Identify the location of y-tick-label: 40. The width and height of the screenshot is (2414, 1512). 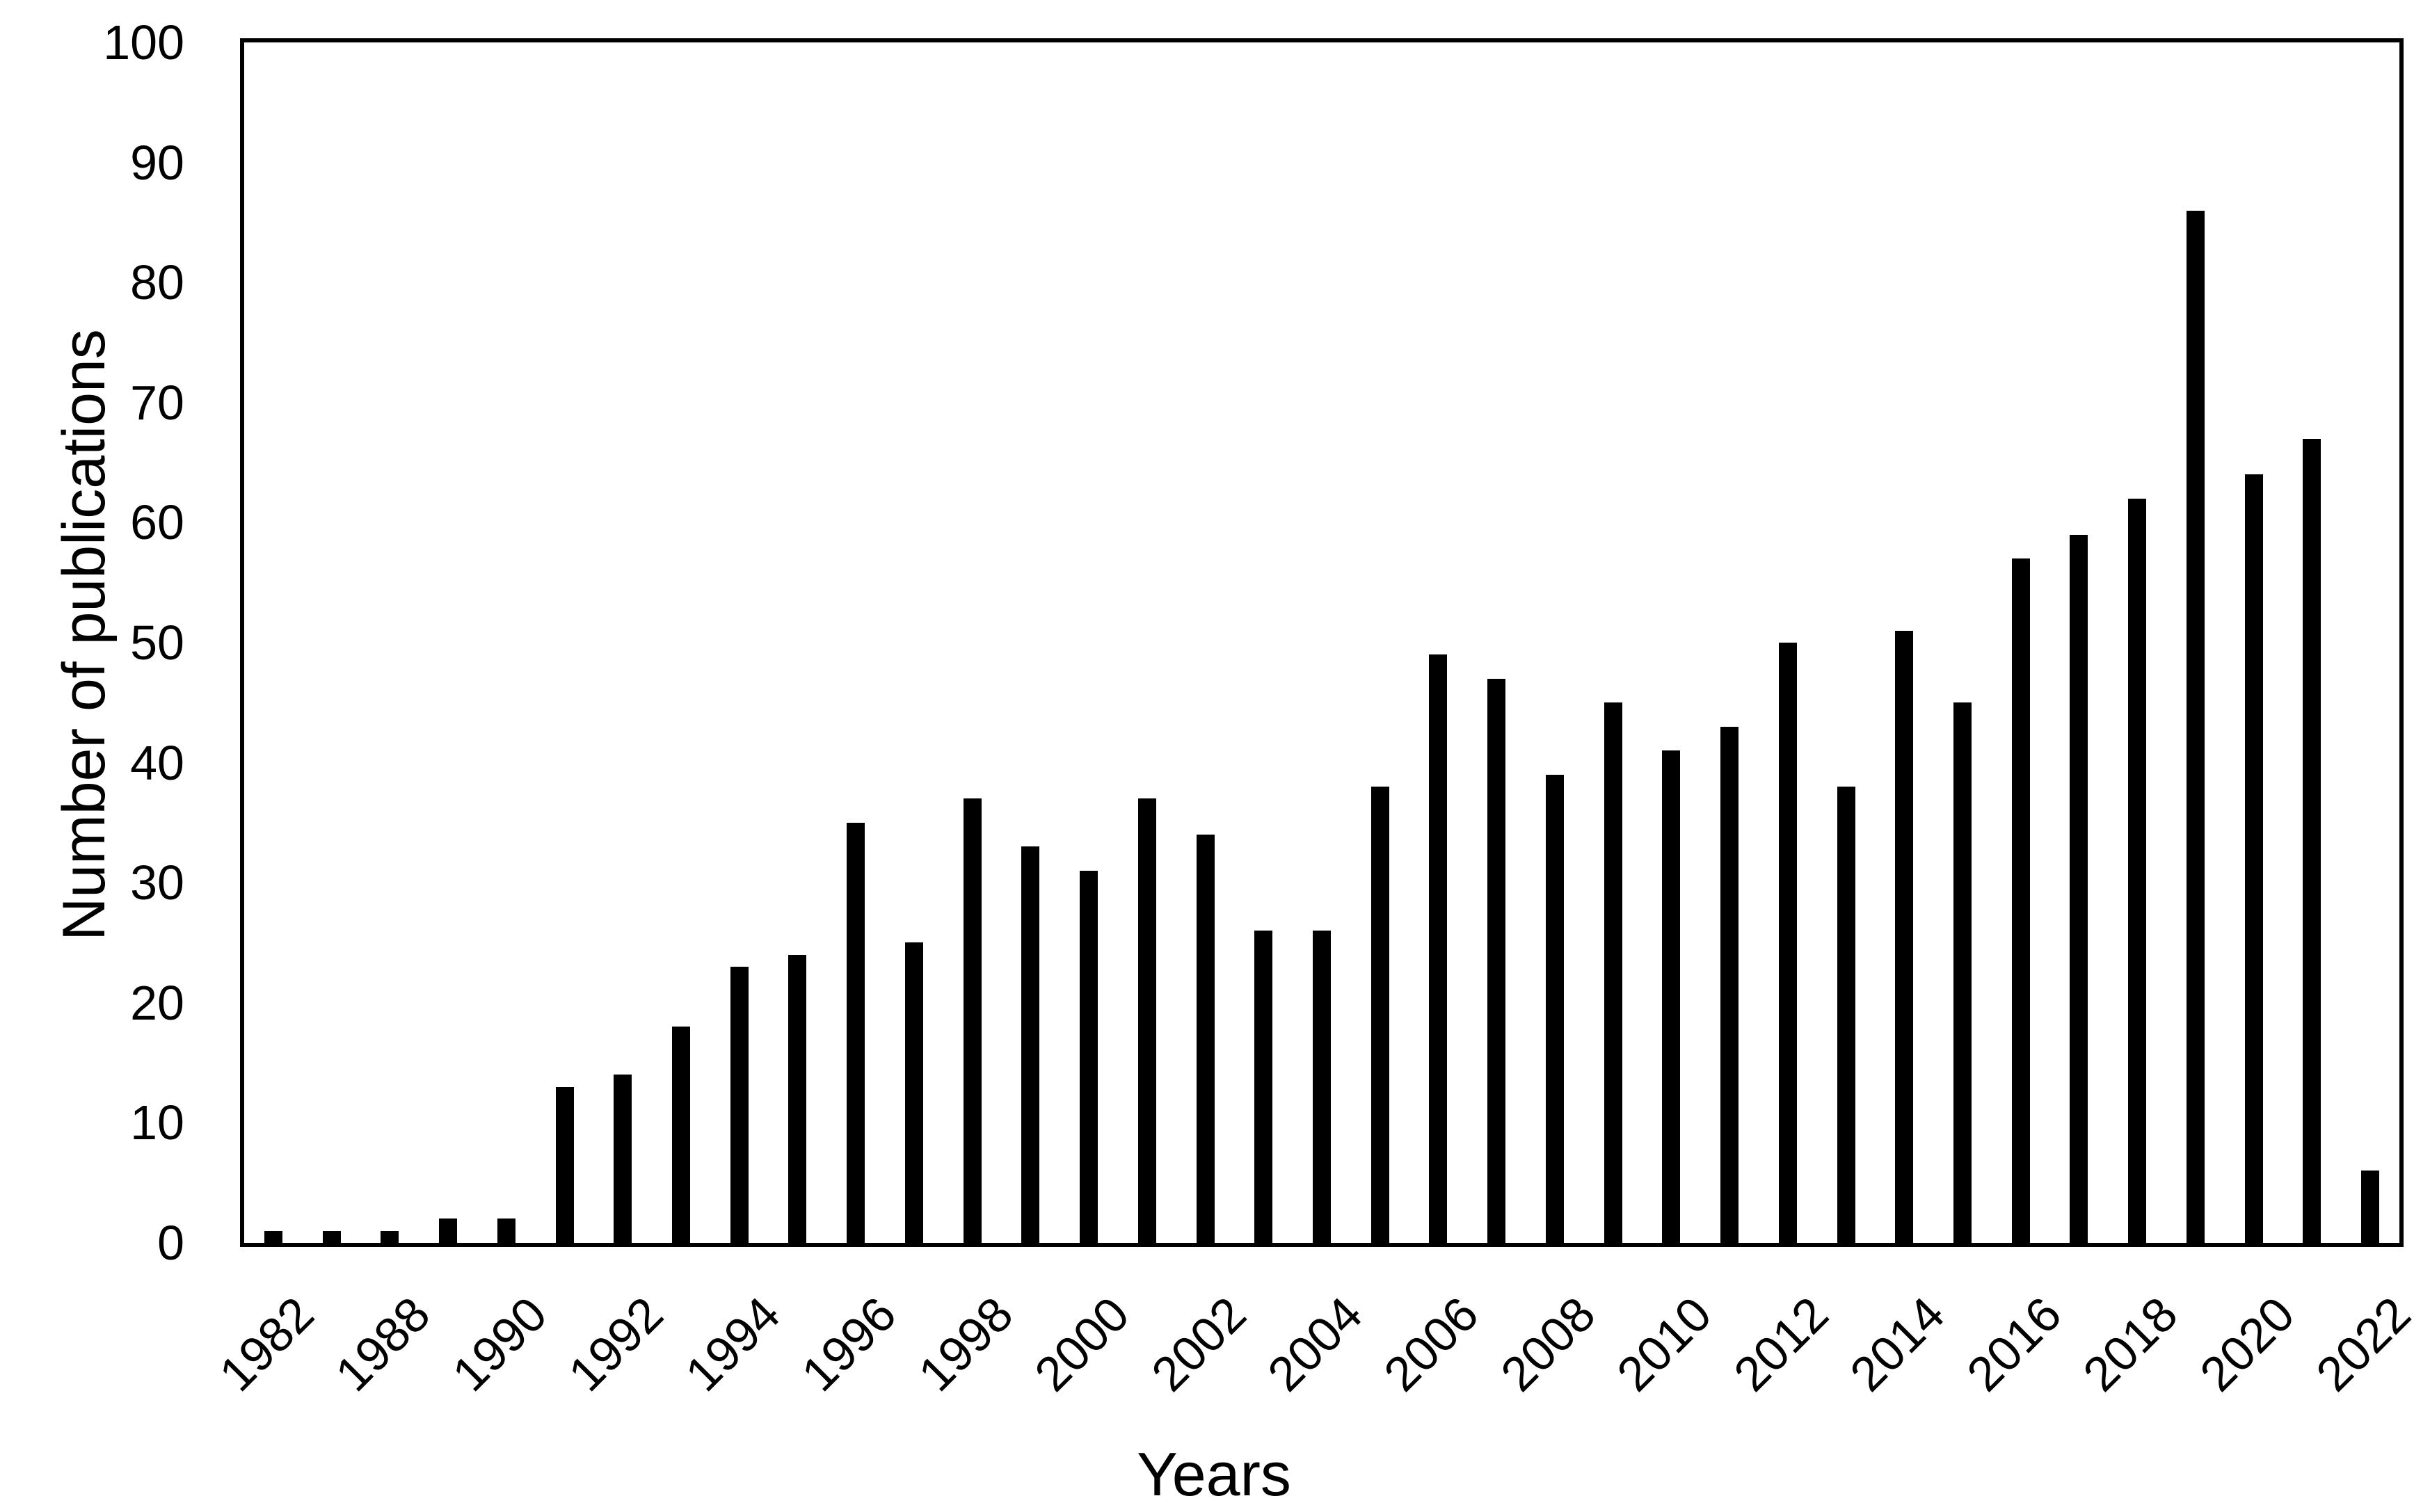
(157, 763).